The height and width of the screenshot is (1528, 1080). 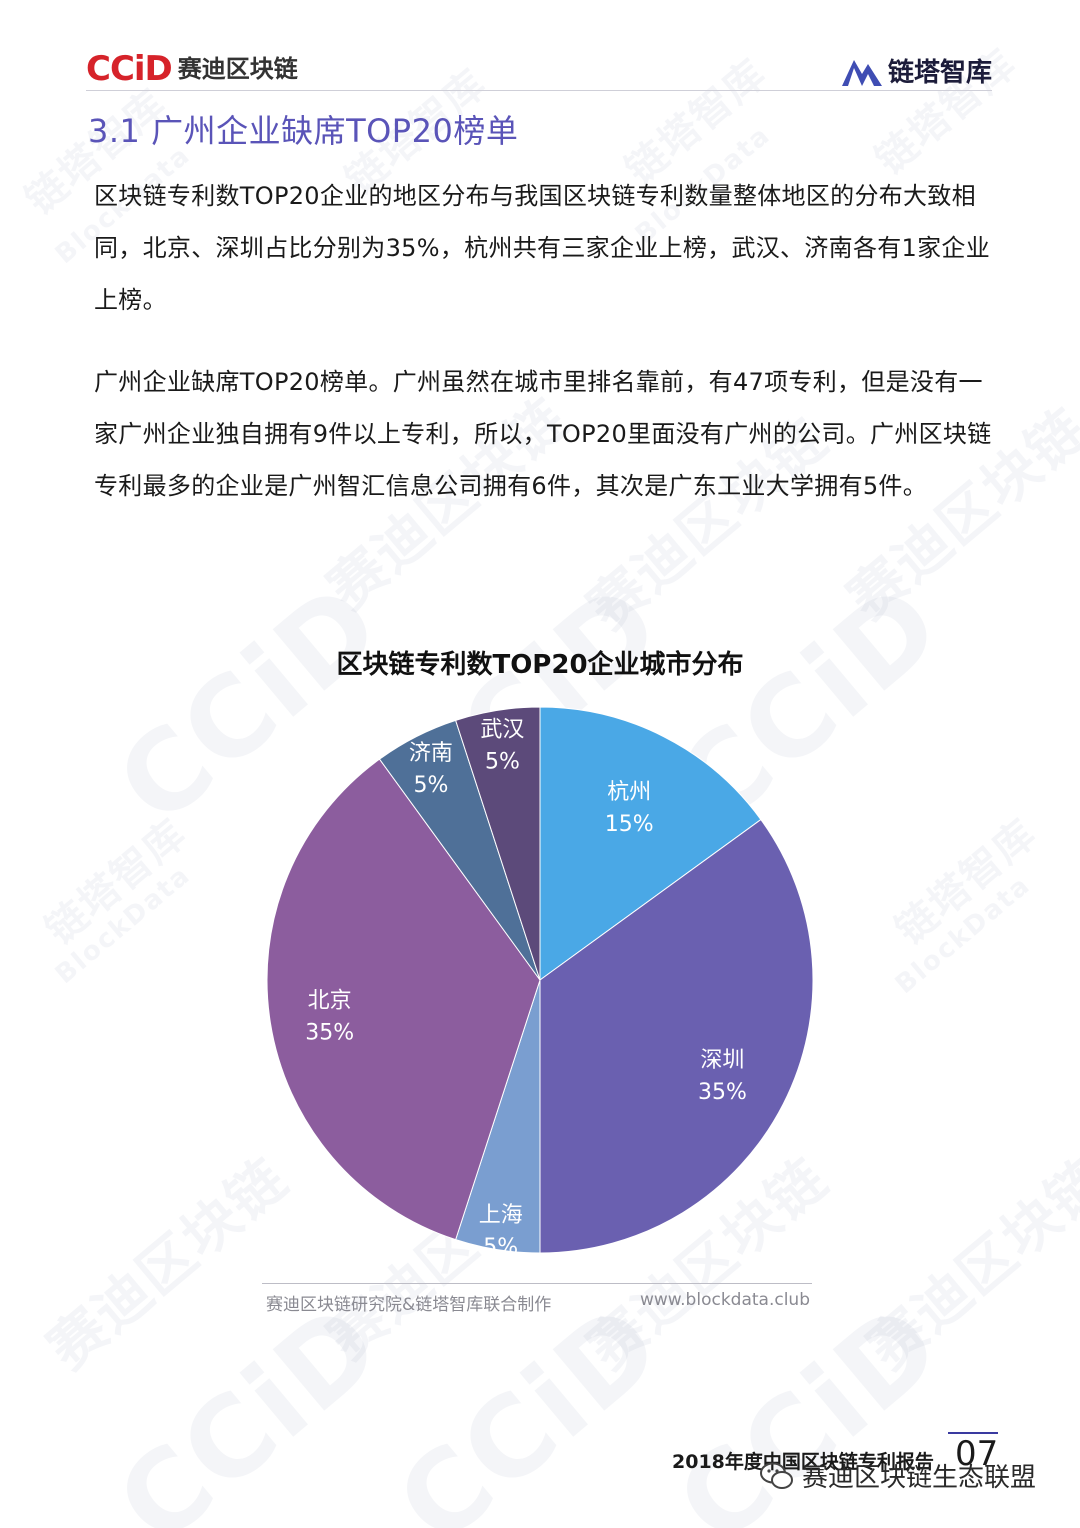 What do you see at coordinates (722, 1060) in the screenshot?
I see `slice-label: 深圳` at bounding box center [722, 1060].